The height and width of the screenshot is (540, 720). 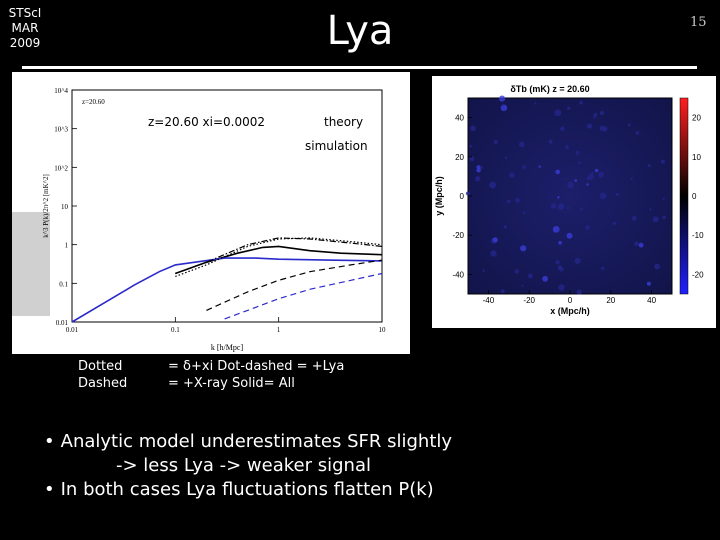 What do you see at coordinates (61, 130) in the screenshot?
I see `y-tick-label: 10^3` at bounding box center [61, 130].